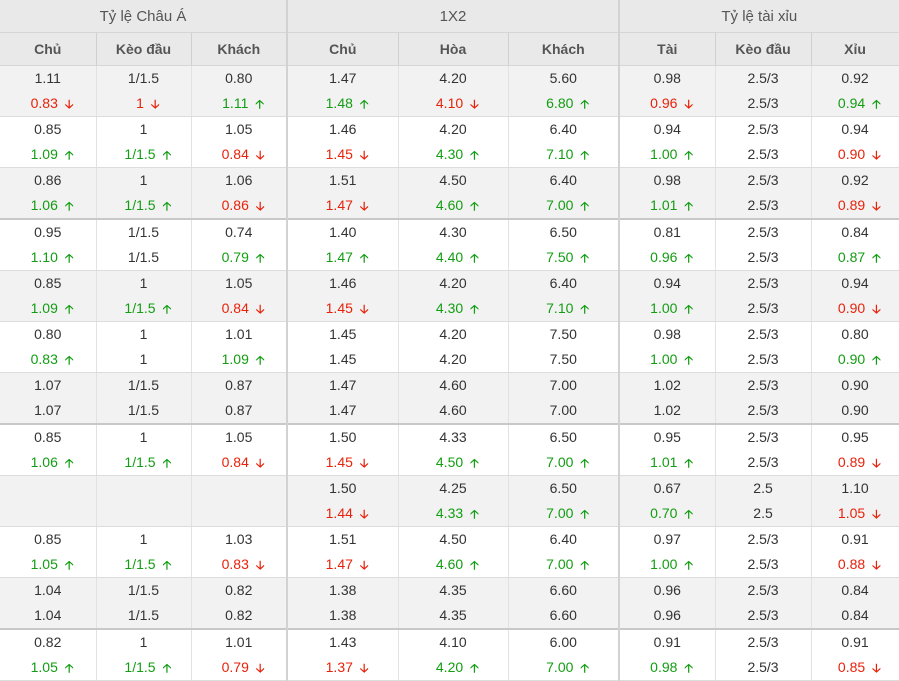 This screenshot has height=681, width=899. I want to click on odds-cell: 1.50 1.44 🡣, so click(343, 501).